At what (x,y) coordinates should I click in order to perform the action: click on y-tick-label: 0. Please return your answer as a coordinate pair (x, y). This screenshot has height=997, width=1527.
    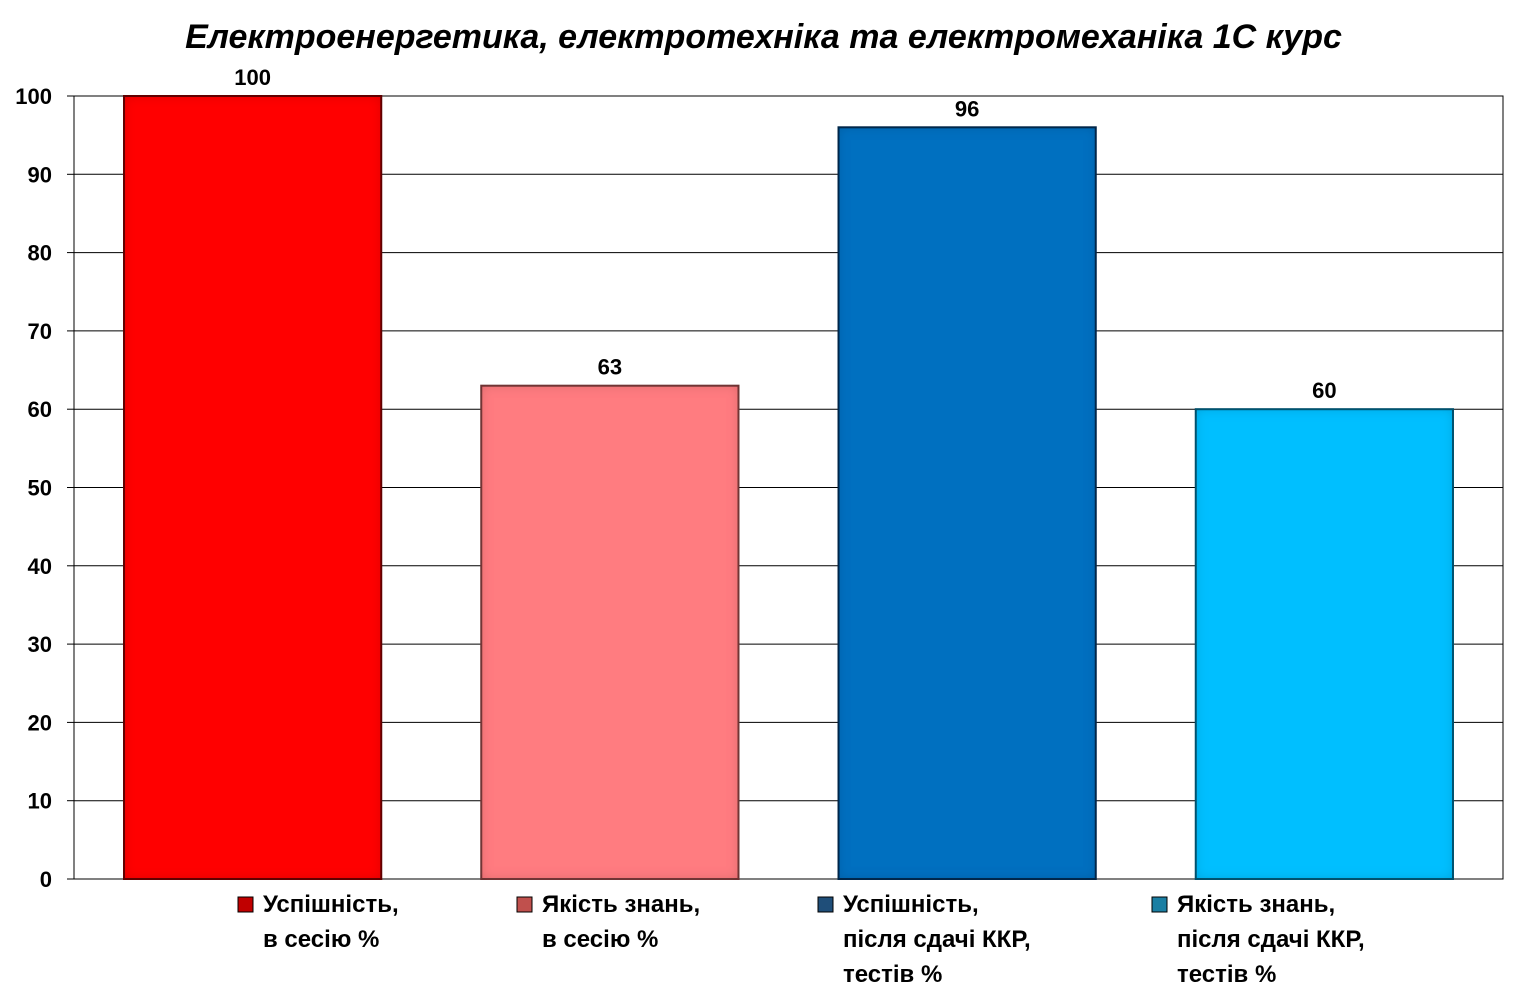
    Looking at the image, I should click on (46, 879).